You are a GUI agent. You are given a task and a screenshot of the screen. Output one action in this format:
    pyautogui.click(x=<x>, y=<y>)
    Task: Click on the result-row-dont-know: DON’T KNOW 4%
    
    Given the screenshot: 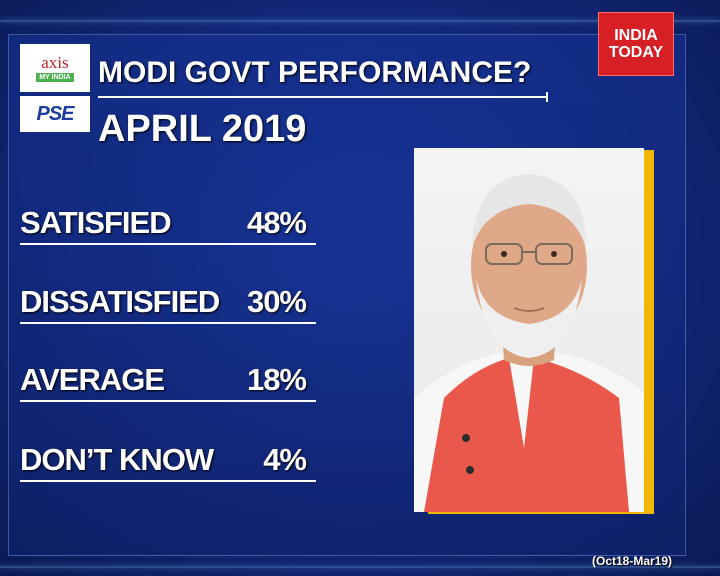 What is the action you would take?
    pyautogui.click(x=168, y=462)
    